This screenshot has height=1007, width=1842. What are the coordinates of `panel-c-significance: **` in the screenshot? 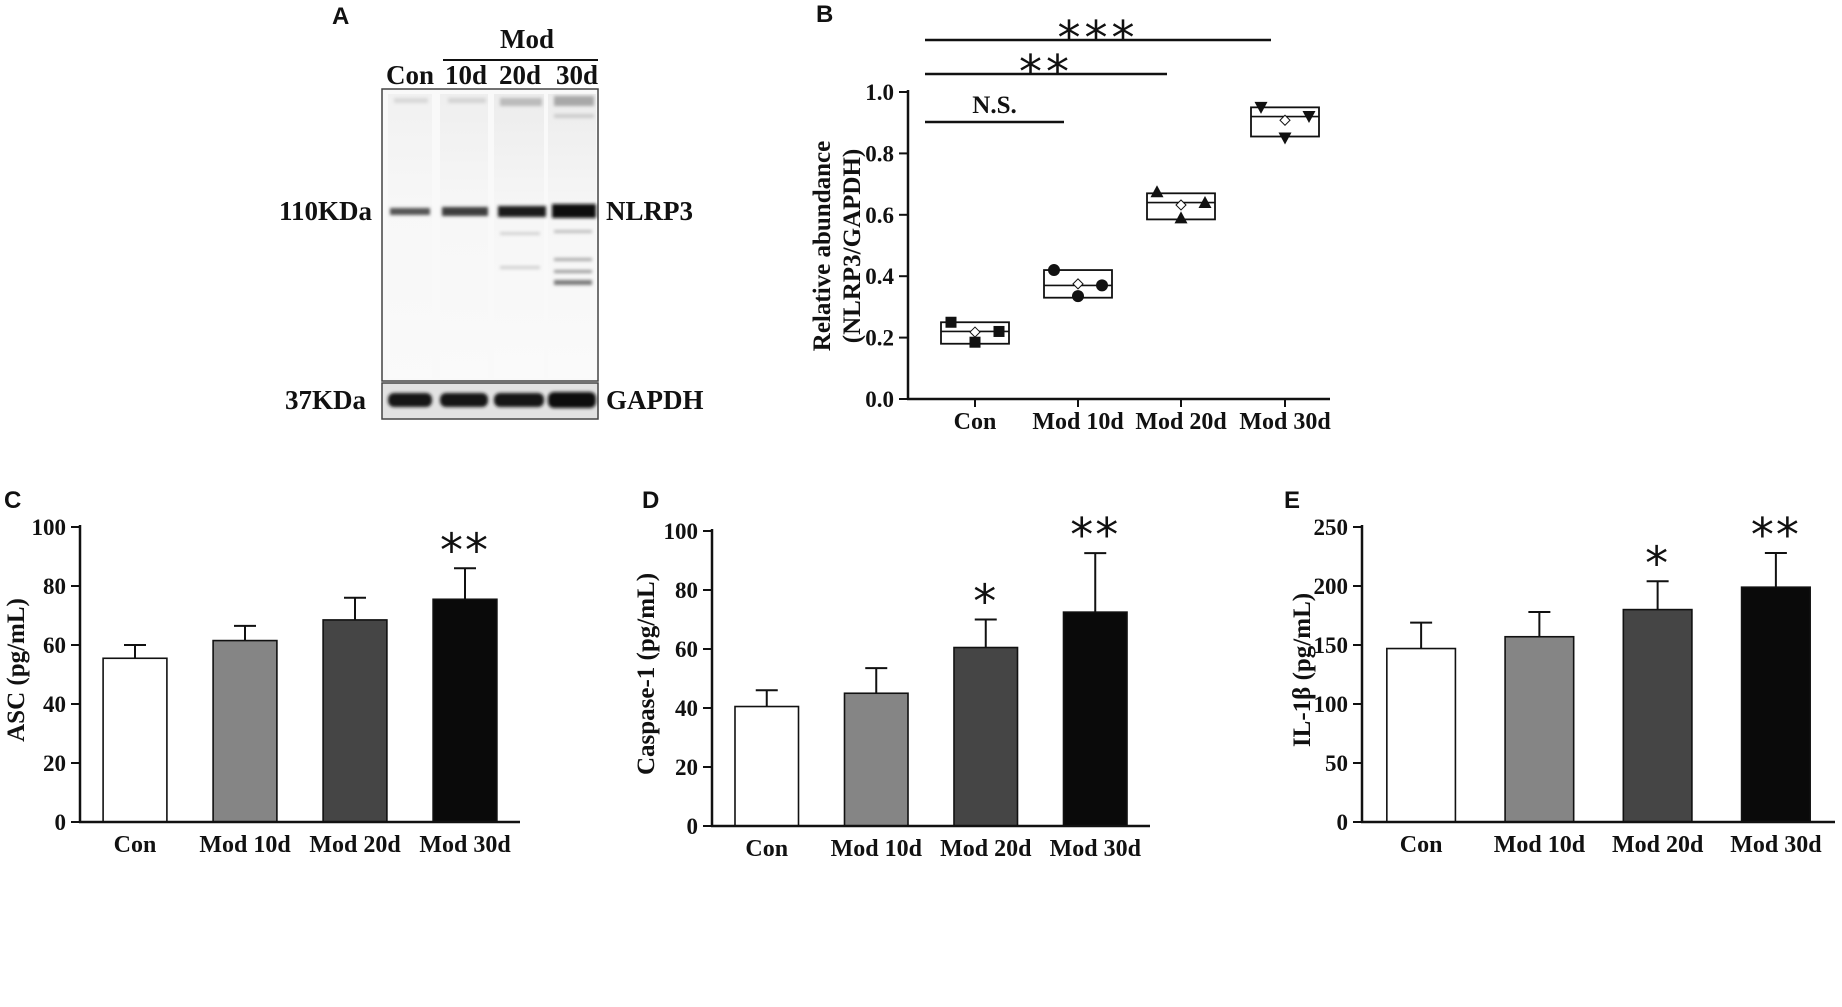 It's located at (465, 550).